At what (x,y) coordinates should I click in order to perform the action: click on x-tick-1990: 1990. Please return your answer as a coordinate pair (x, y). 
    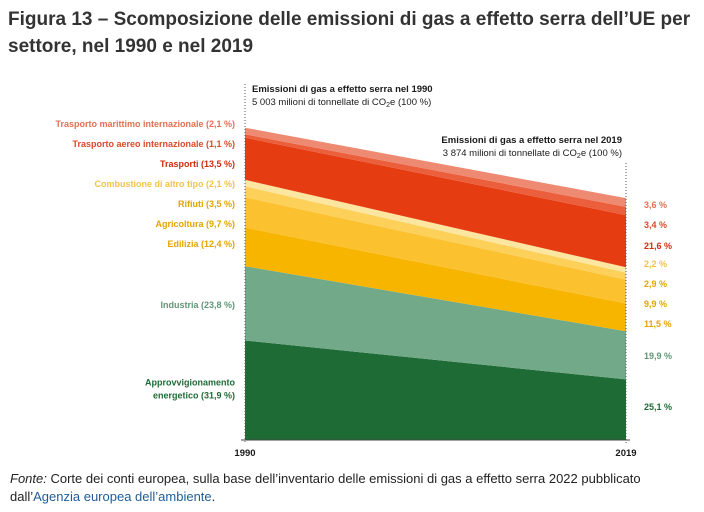
    Looking at the image, I should click on (244, 453).